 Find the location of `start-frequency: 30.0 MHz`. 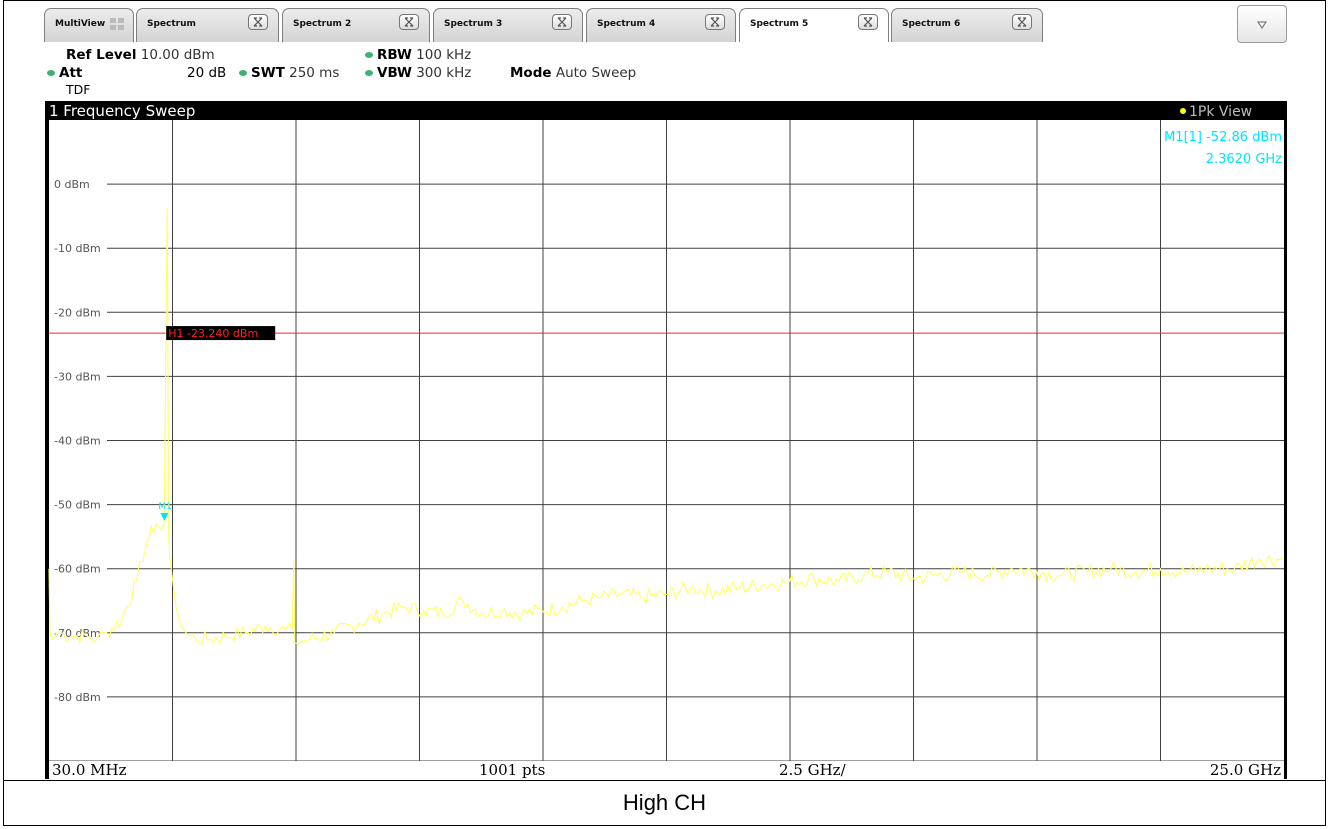

start-frequency: 30.0 MHz is located at coordinates (89, 770).